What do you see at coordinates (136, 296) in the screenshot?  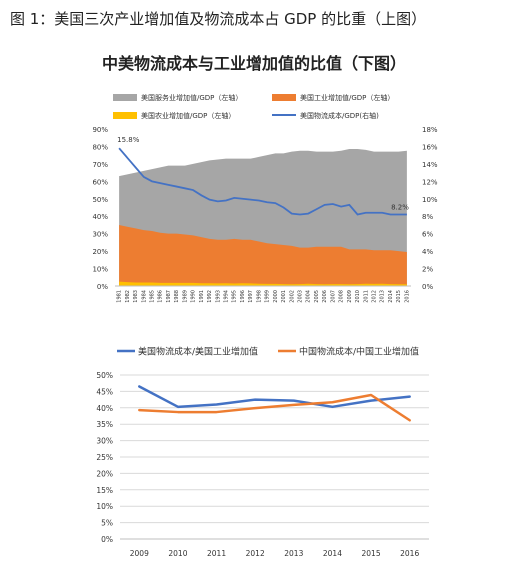 I see `x-tick-label: 1983` at bounding box center [136, 296].